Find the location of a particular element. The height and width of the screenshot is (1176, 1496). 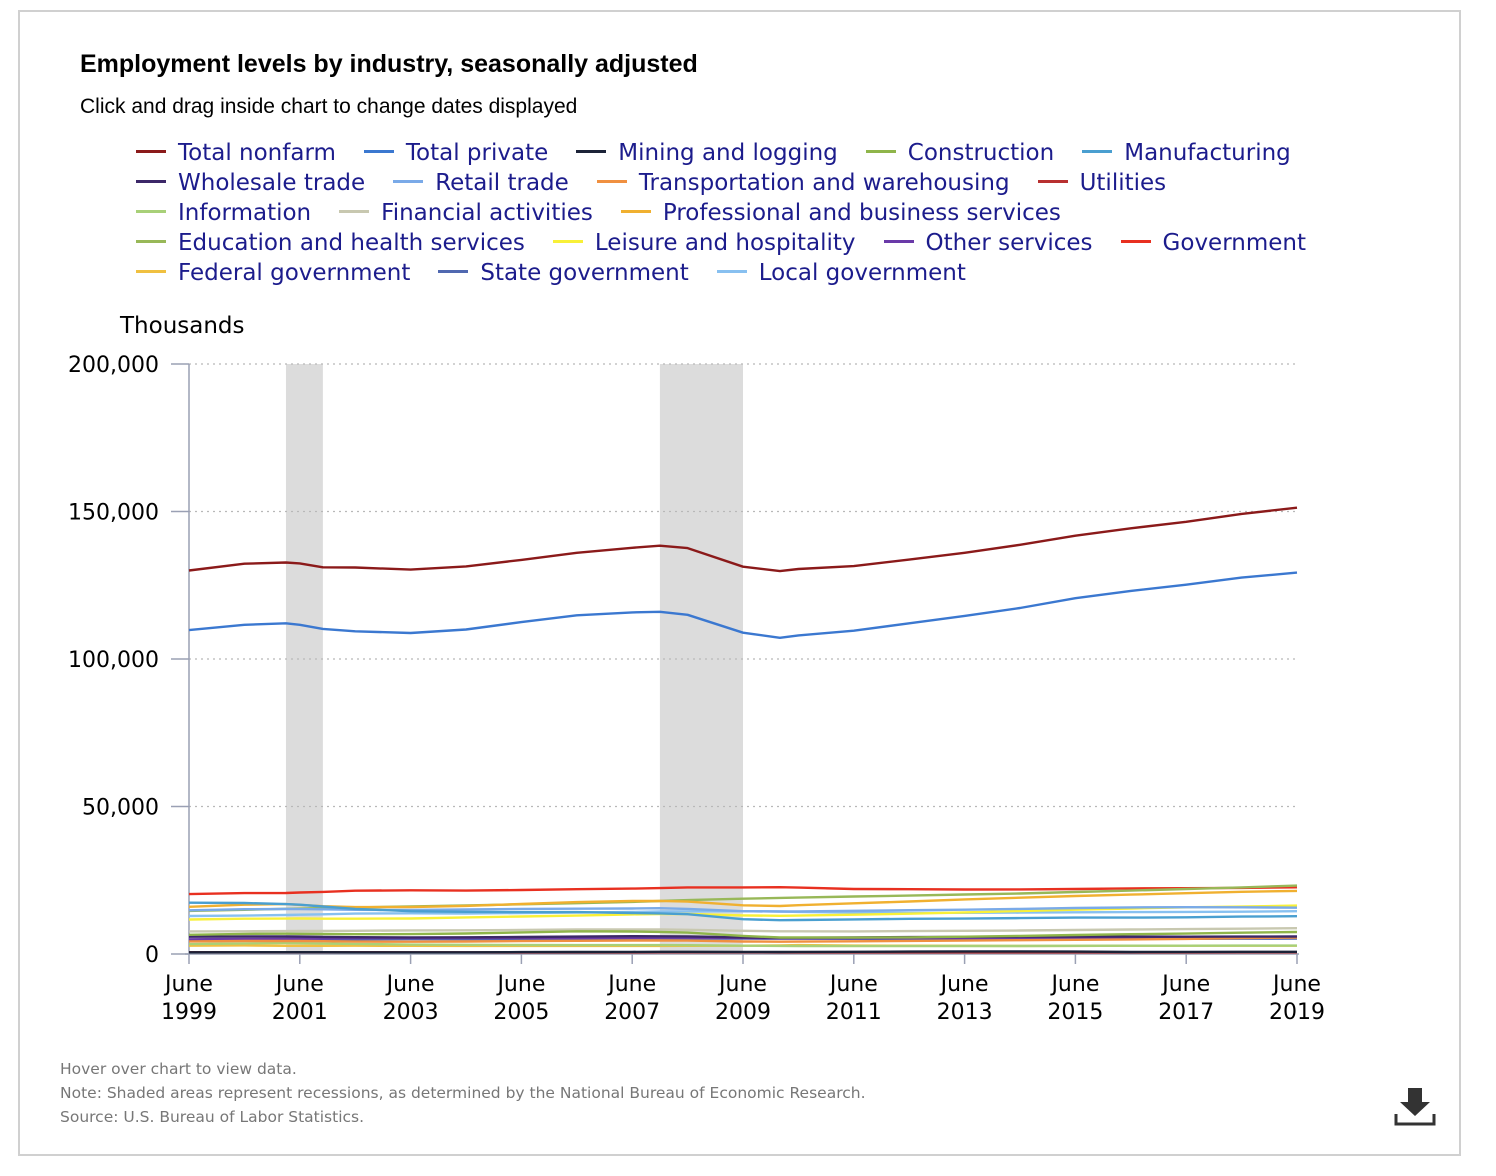

y-tick-label: 200,000 is located at coordinates (113, 365).